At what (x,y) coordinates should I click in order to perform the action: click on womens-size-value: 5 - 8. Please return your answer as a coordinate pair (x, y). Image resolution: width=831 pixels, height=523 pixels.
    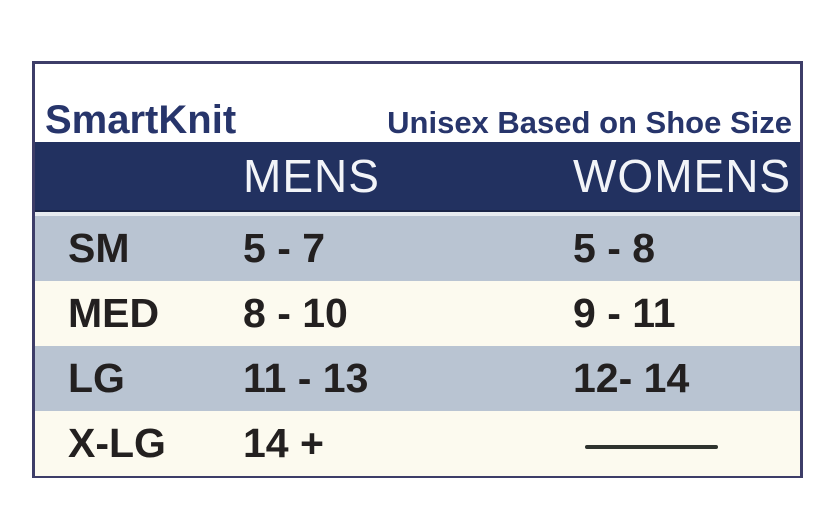
    Looking at the image, I should click on (614, 248).